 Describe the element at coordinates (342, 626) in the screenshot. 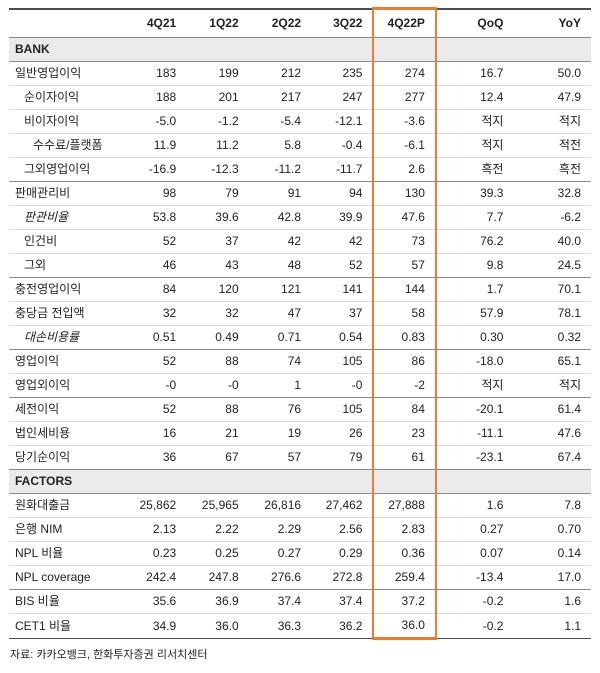

I see `cell: 36.2` at that location.